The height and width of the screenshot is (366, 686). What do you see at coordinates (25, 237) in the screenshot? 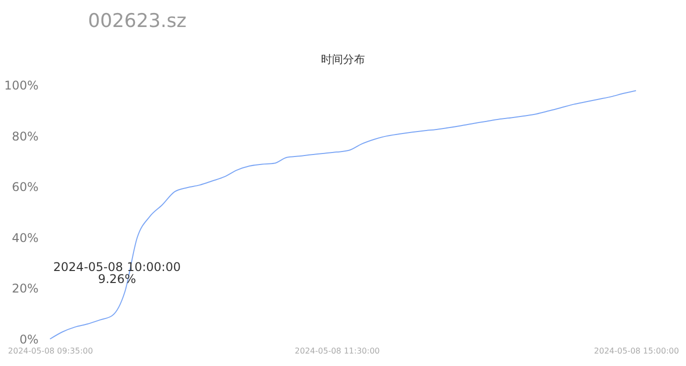
I see `y-tick-label: 40%` at bounding box center [25, 237].